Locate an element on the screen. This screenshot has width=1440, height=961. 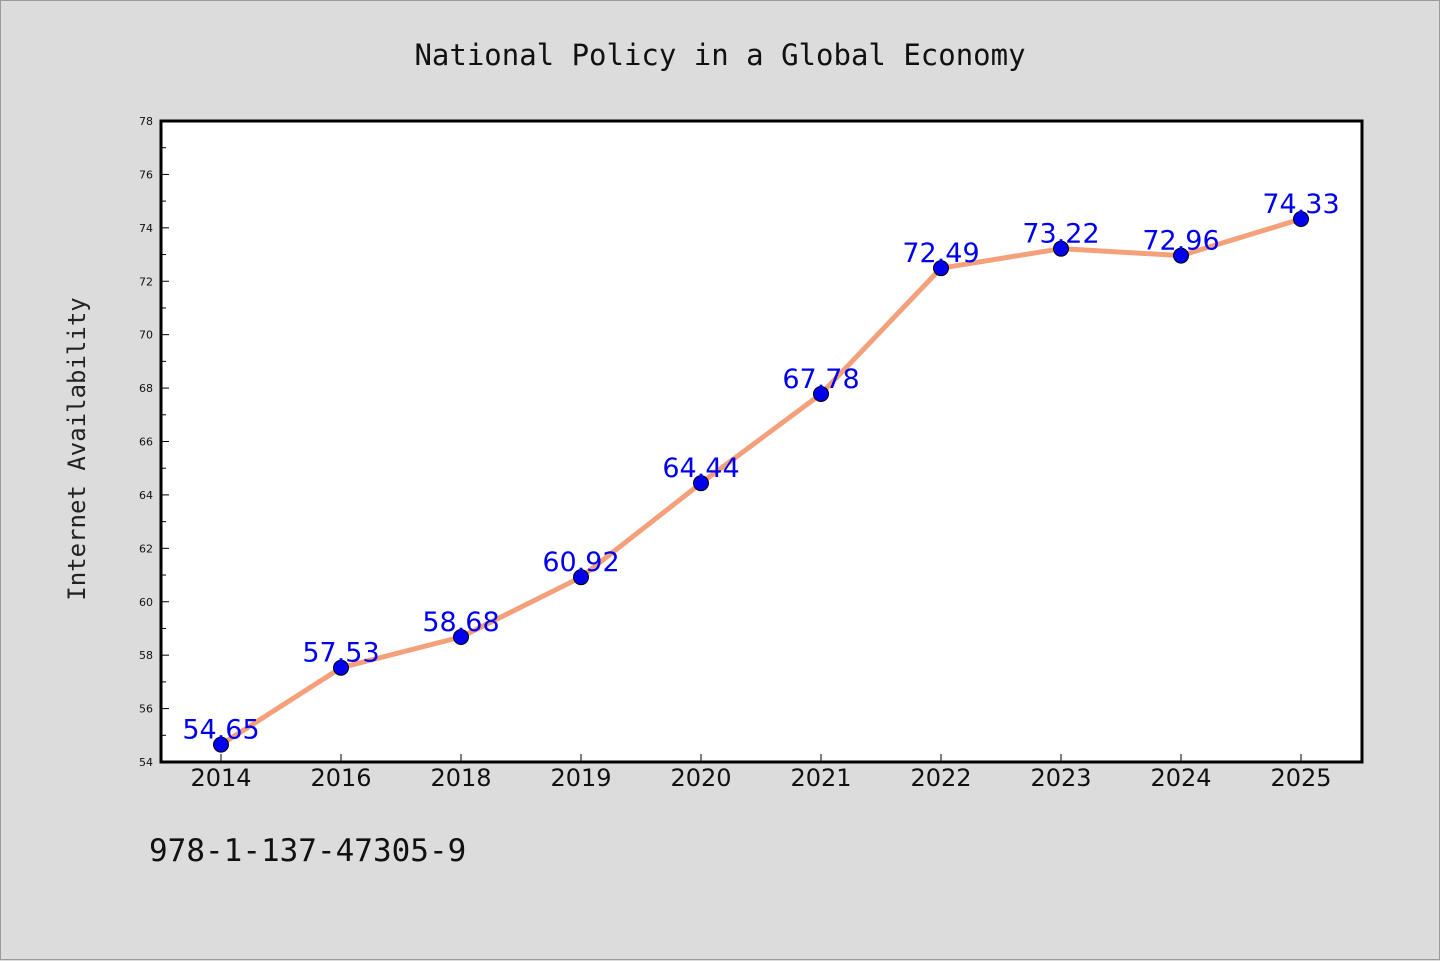
y-axis-label: Internet Availability is located at coordinates (77, 448).